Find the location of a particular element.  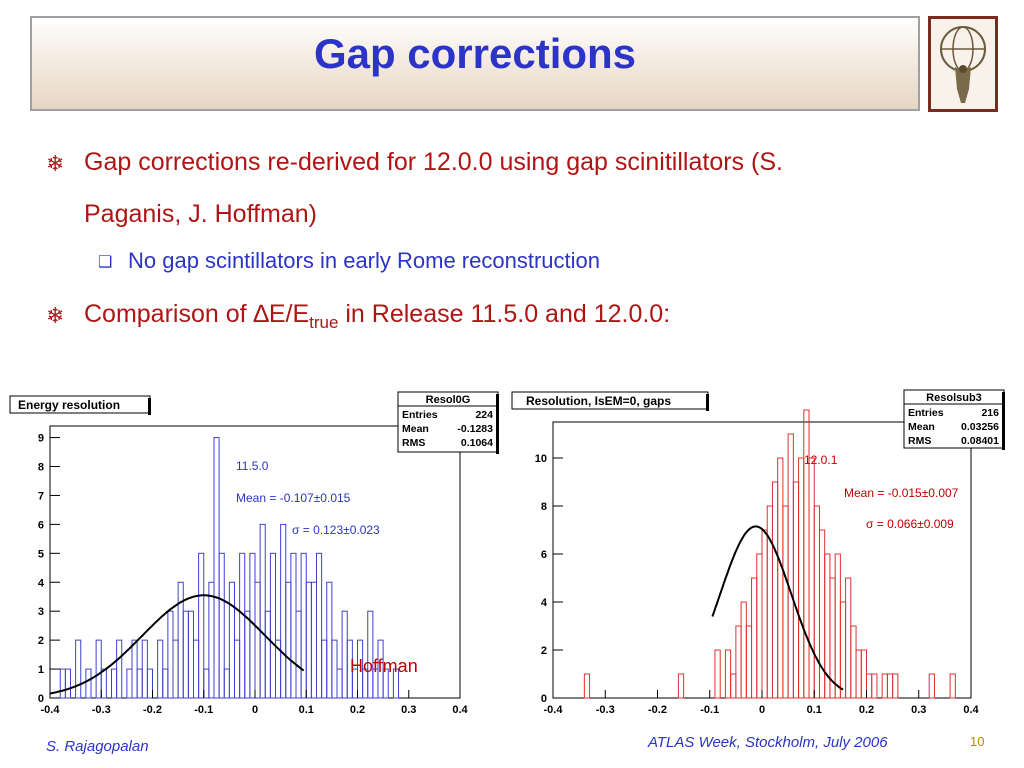

footer-author: S. Rajagopalan is located at coordinates (97, 746).